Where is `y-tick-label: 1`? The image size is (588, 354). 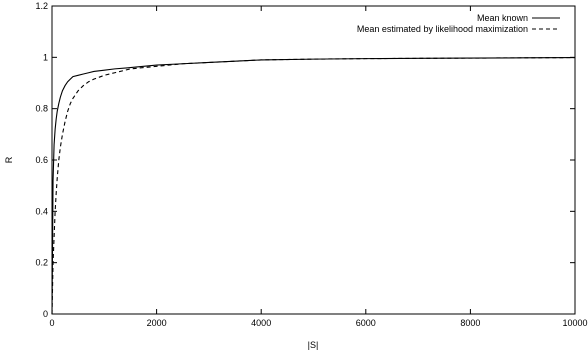 y-tick-label: 1 is located at coordinates (45, 57).